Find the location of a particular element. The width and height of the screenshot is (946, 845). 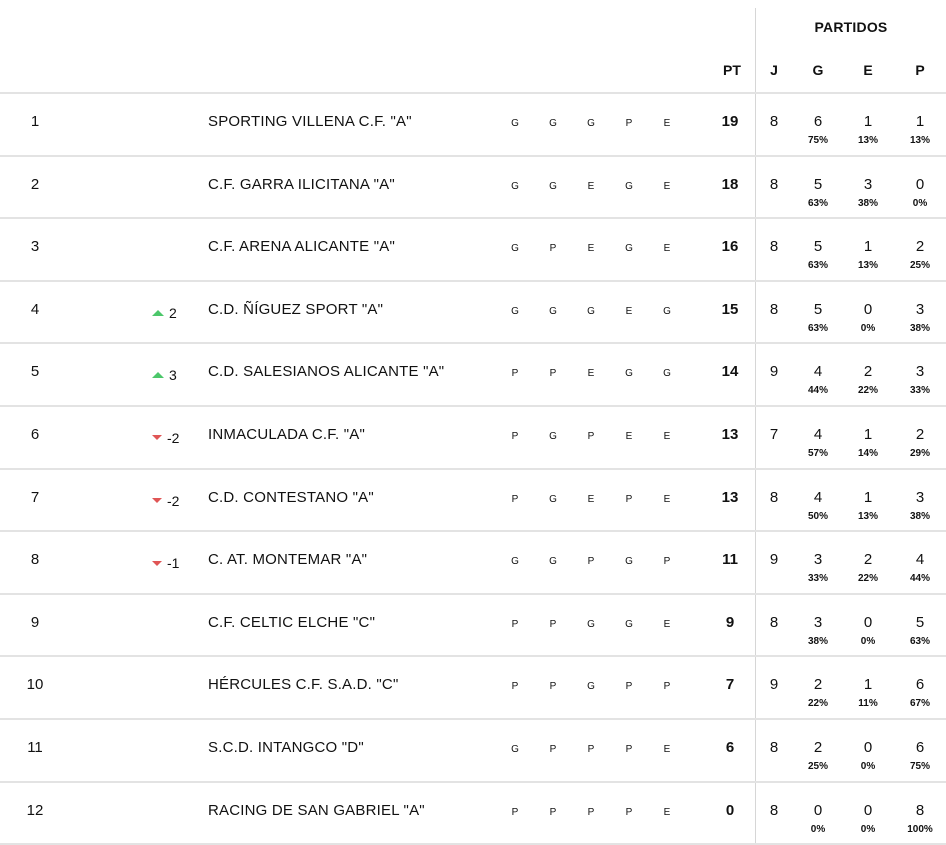

position: 8 is located at coordinates (35, 560).